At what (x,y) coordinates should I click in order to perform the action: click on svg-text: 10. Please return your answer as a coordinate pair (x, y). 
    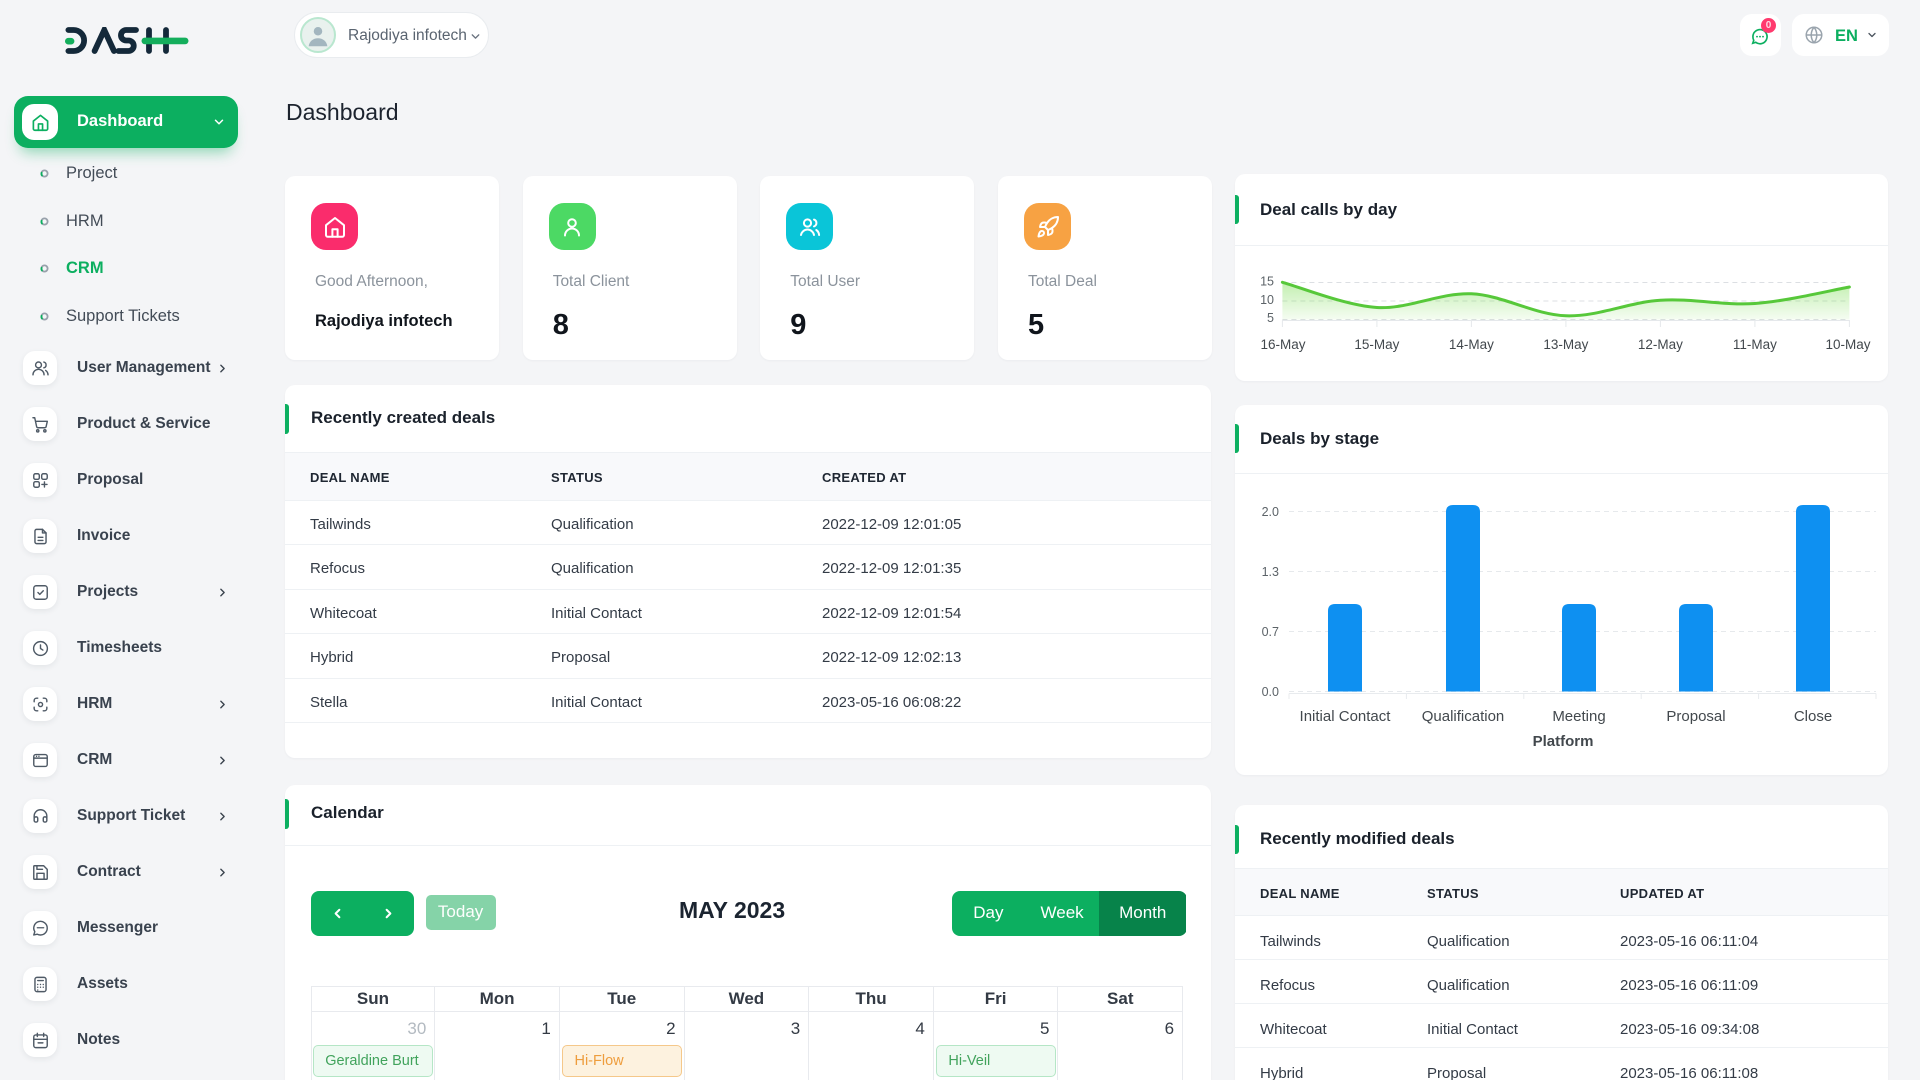
    Looking at the image, I should click on (1267, 300).